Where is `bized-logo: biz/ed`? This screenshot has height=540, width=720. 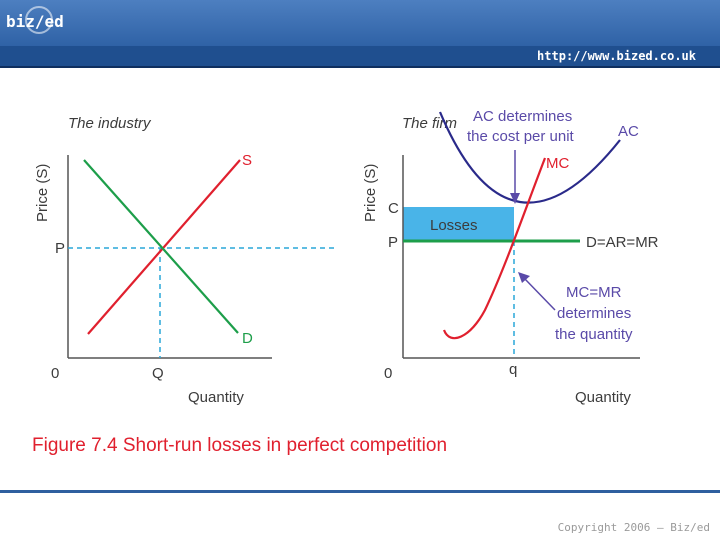 bized-logo: biz/ed is located at coordinates (35, 21).